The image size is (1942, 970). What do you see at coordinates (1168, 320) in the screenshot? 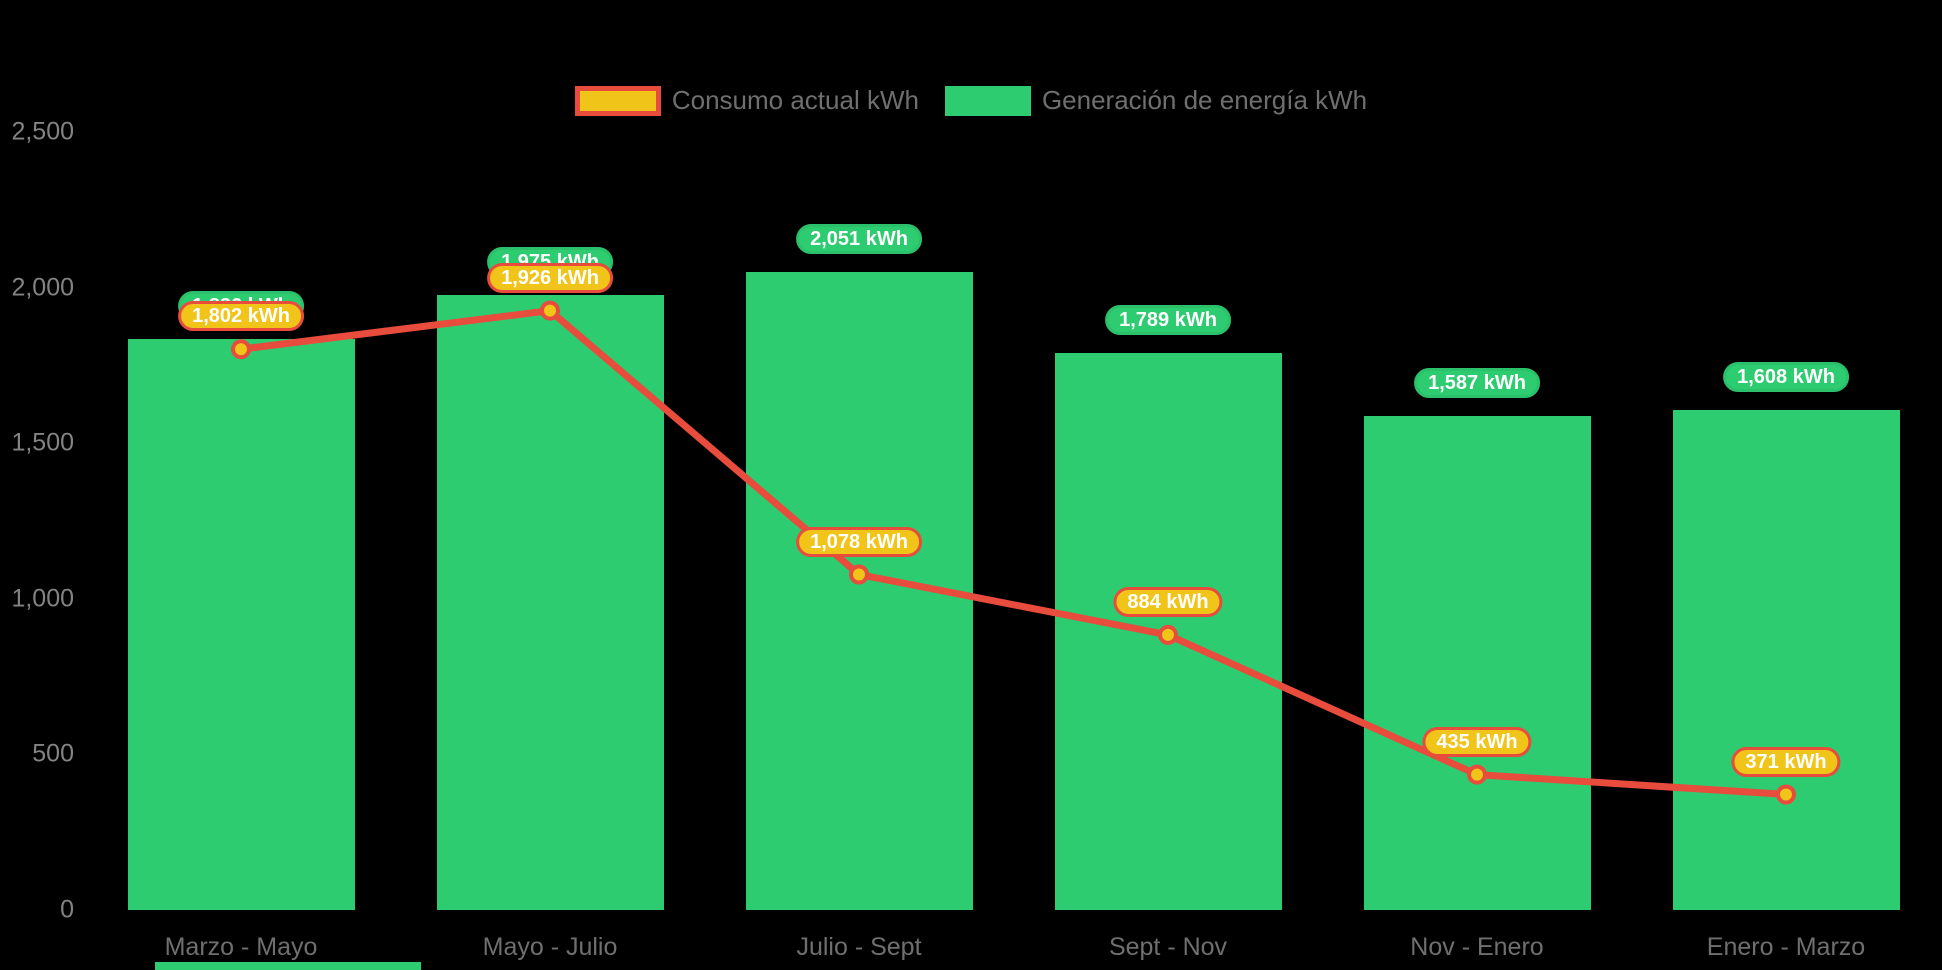
I see `bar-value-label: 1,789 kWh` at bounding box center [1168, 320].